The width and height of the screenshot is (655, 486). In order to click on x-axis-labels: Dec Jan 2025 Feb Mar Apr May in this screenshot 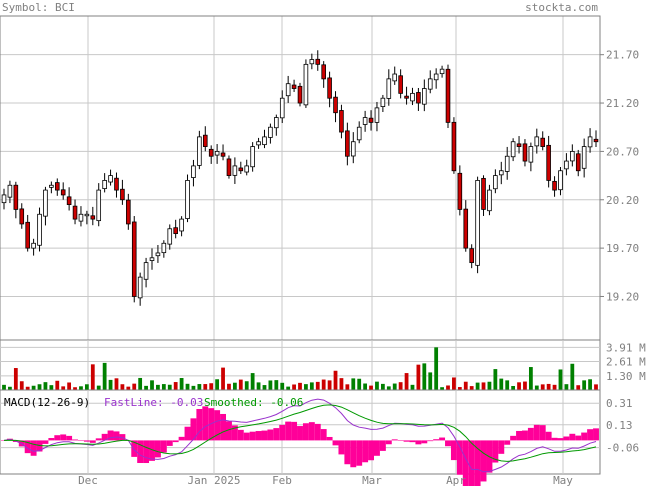, I will do `click(325, 480)`.